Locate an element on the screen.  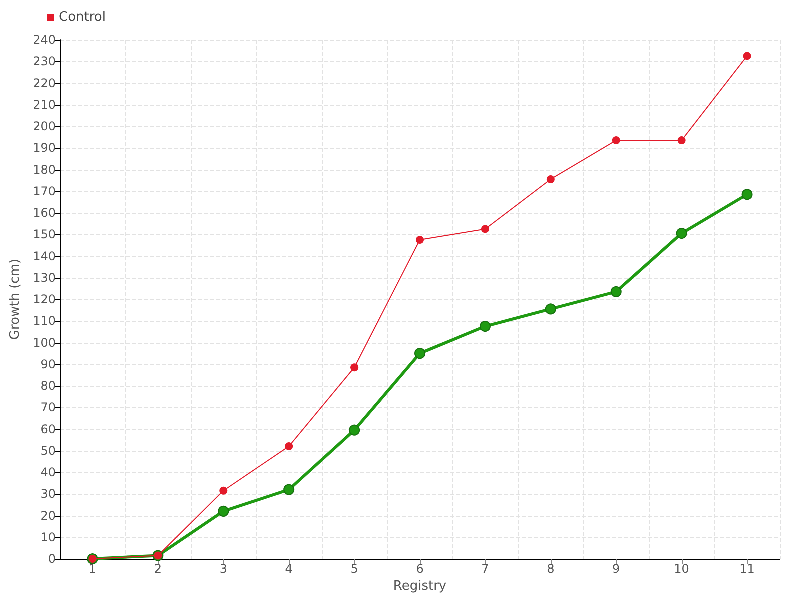
y-tick-label: 10 is located at coordinates (48, 537).